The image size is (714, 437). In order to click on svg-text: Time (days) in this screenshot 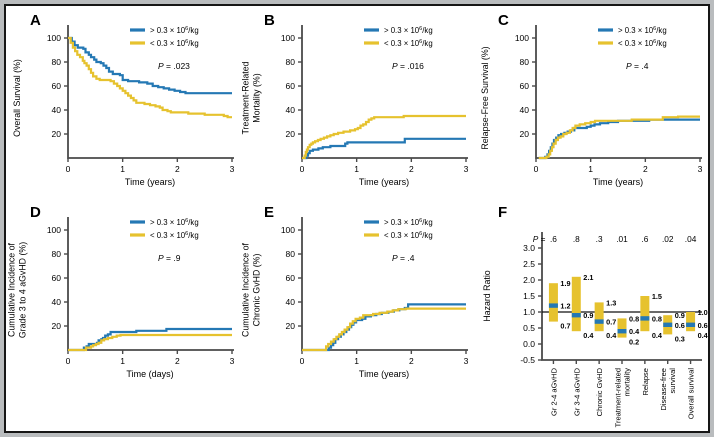, I will do `click(149, 374)`.